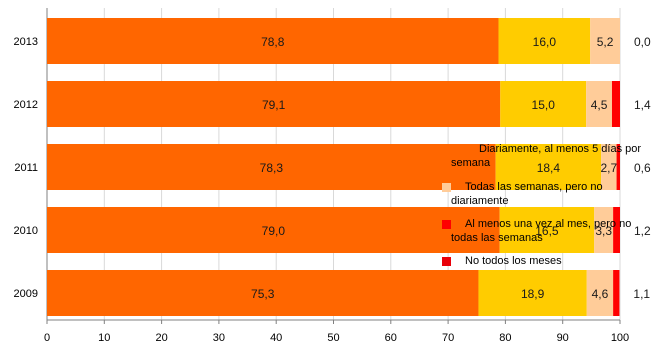 The height and width of the screenshot is (347, 657). What do you see at coordinates (641, 294) in the screenshot?
I see `data-label: 1,1` at bounding box center [641, 294].